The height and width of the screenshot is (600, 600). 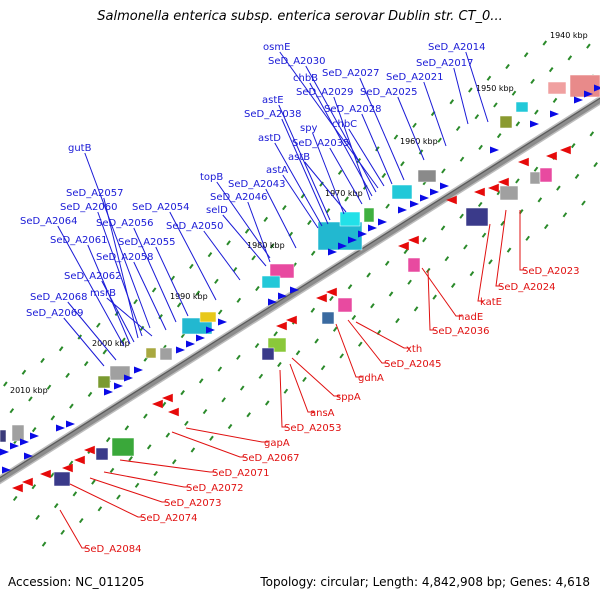 I want to click on reverse-gene-label: ansA, so click(x=322, y=413).